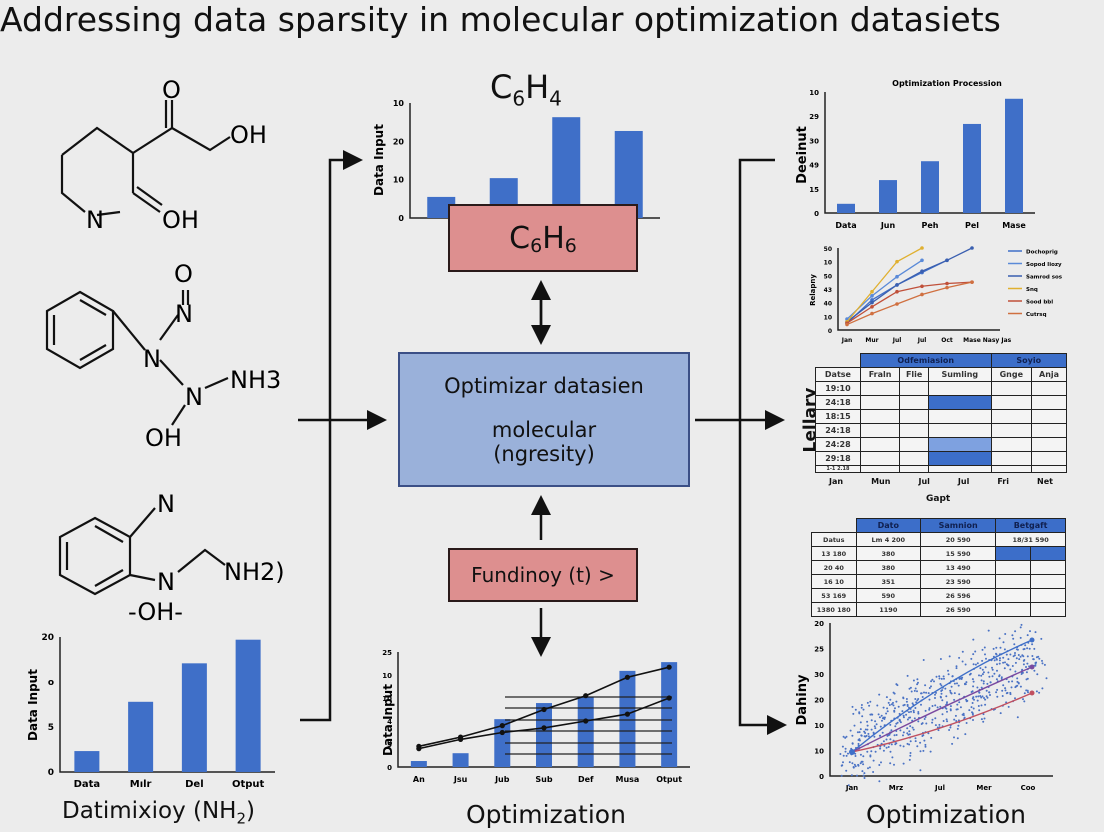  I want to click on x-tick-label: Jun, so click(888, 225).